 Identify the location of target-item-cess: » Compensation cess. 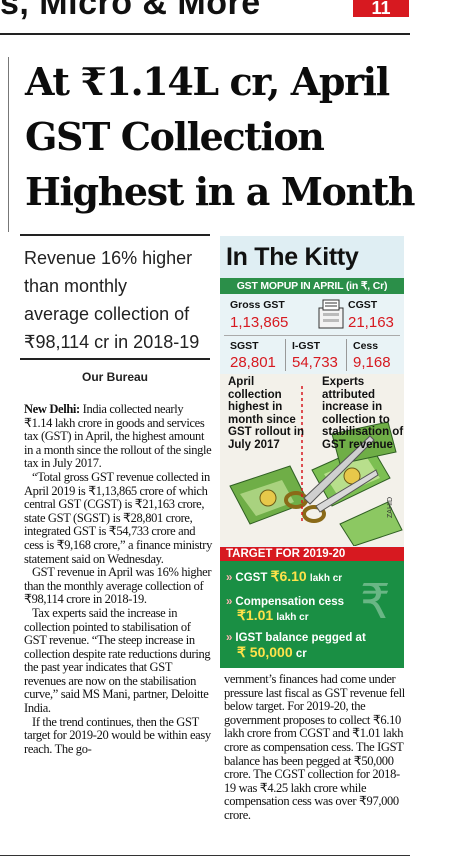
(285, 602).